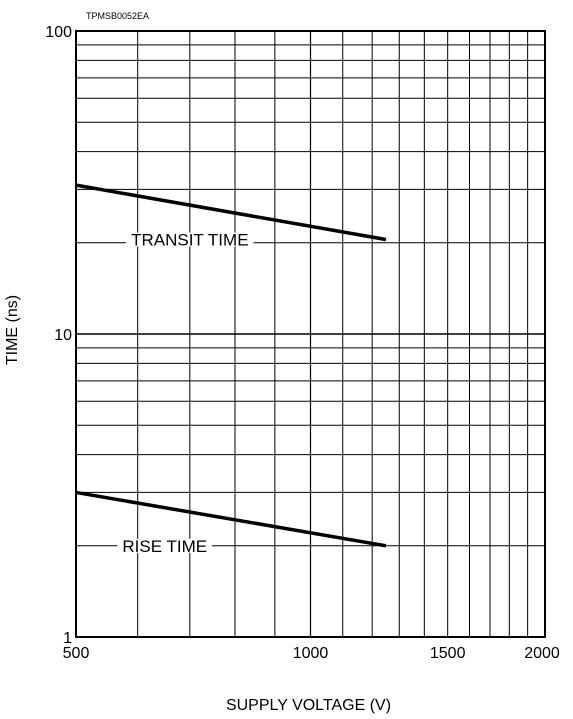 The image size is (573, 719). What do you see at coordinates (117, 16) in the screenshot?
I see `figure-code-label: TPMSB0052EA` at bounding box center [117, 16].